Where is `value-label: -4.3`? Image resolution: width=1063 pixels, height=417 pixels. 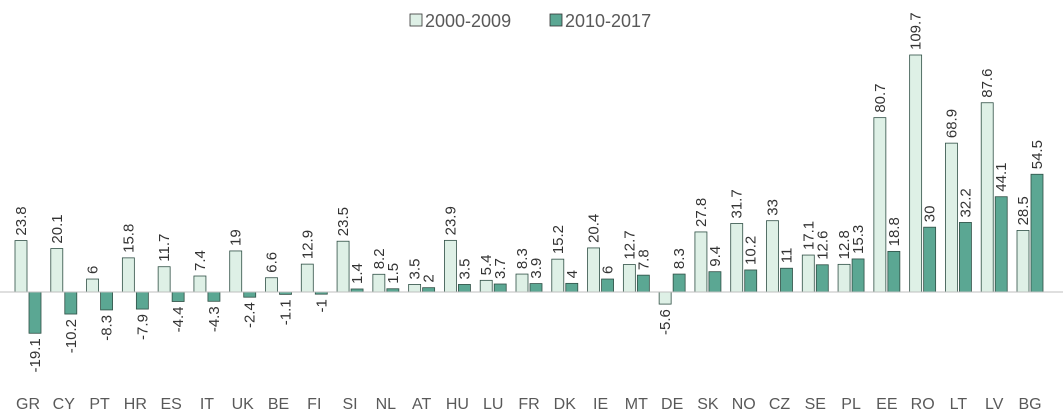 value-label: -4.3 is located at coordinates (214, 319).